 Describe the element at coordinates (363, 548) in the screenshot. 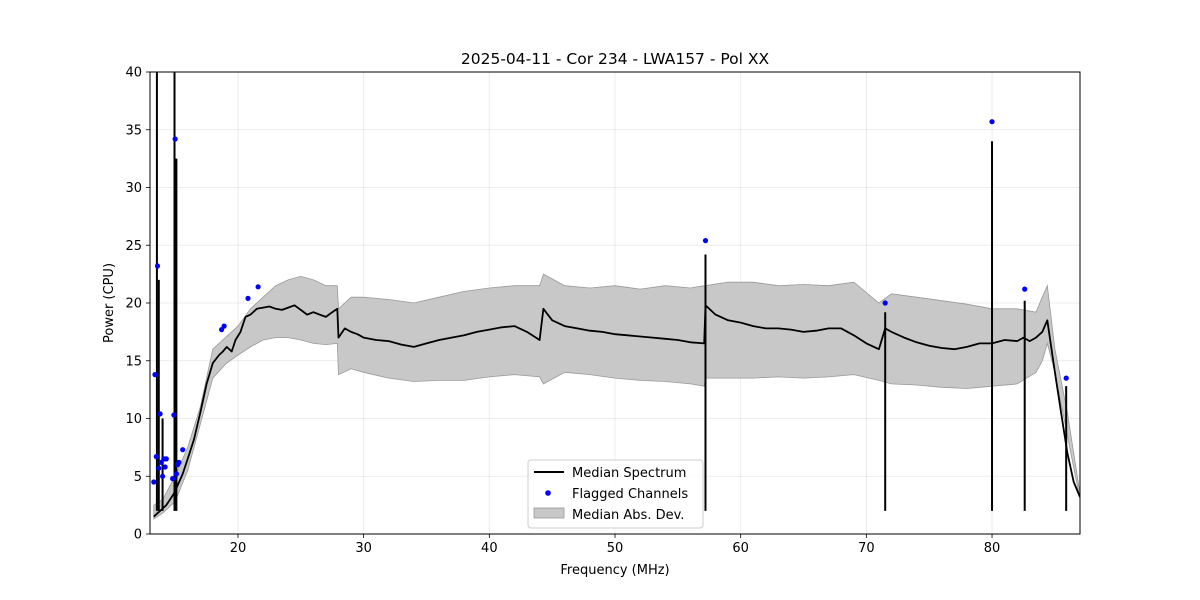

I see `x-tick-label: 30` at that location.